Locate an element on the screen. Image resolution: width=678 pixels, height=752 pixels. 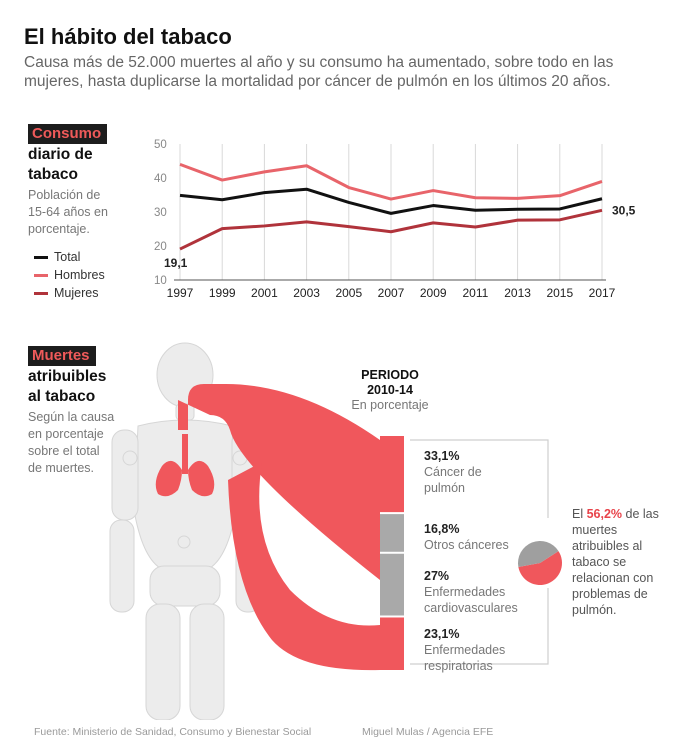
x-tick-label-10: 2017 is located at coordinates (602, 293).